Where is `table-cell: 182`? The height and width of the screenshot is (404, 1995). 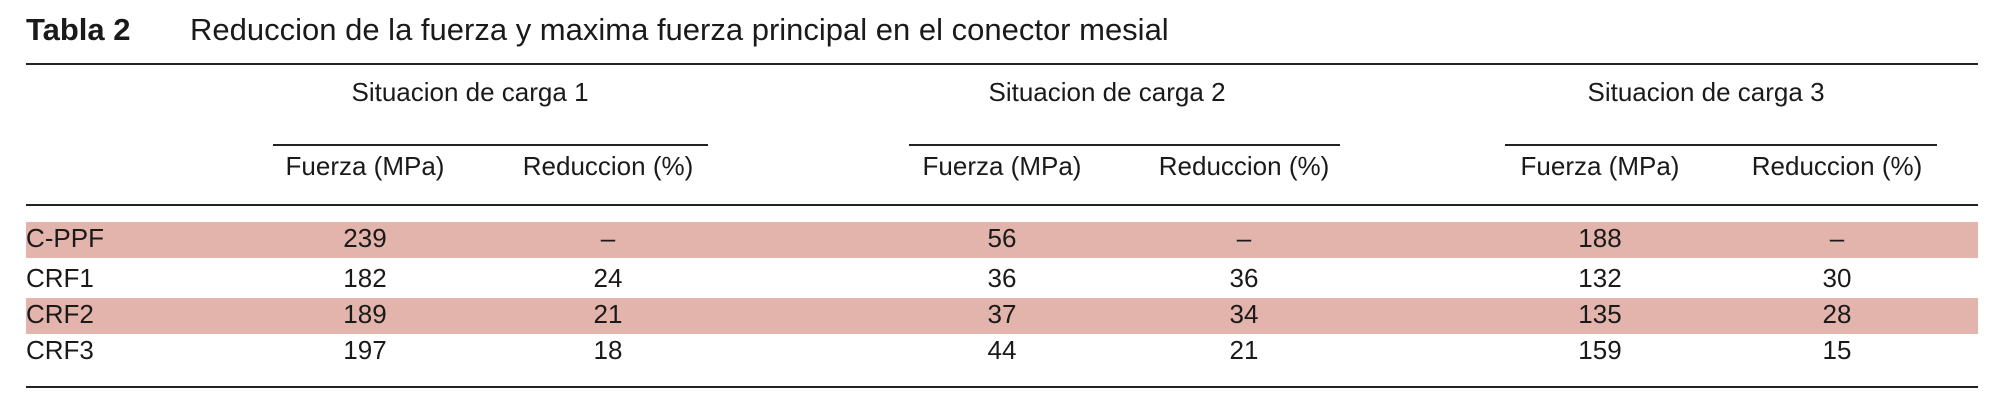
table-cell: 182 is located at coordinates (365, 278).